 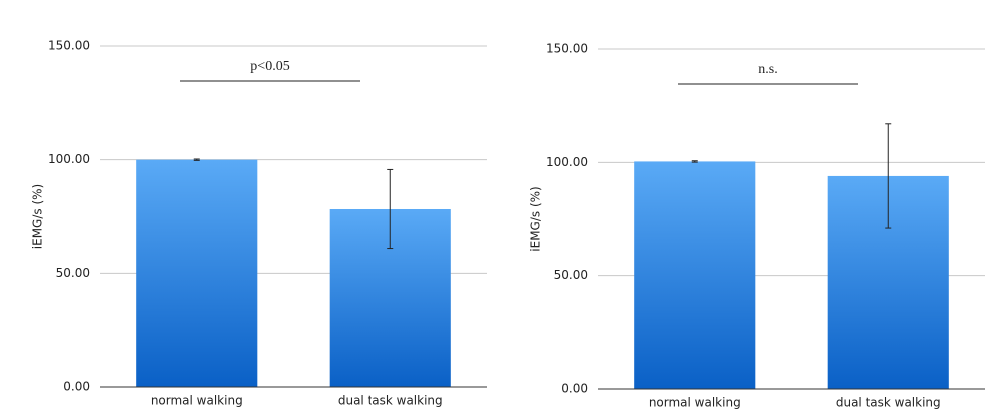 What do you see at coordinates (269, 66) in the screenshot?
I see `annotation: p<0.05` at bounding box center [269, 66].